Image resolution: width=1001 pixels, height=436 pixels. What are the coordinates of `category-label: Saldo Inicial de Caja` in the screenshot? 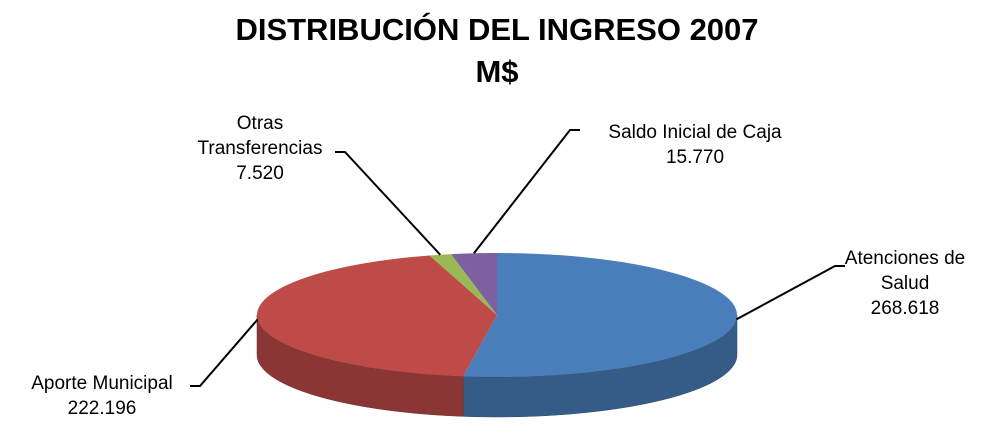 It's located at (695, 132).